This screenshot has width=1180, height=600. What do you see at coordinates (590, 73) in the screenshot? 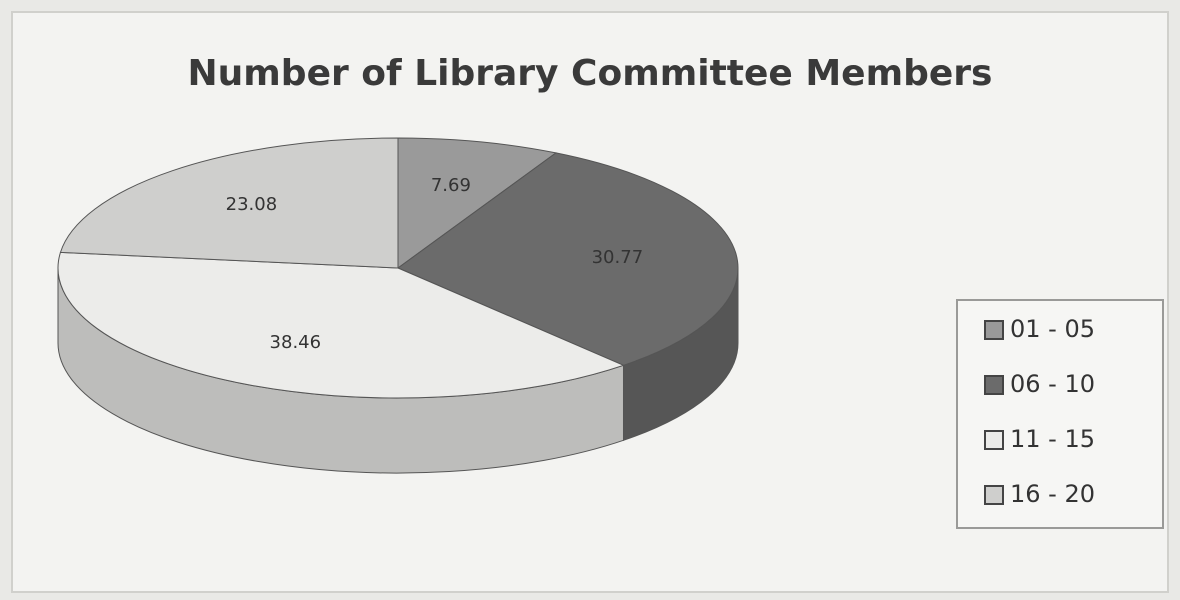
I see `chart-title: Number of Library Committee Members` at bounding box center [590, 73].